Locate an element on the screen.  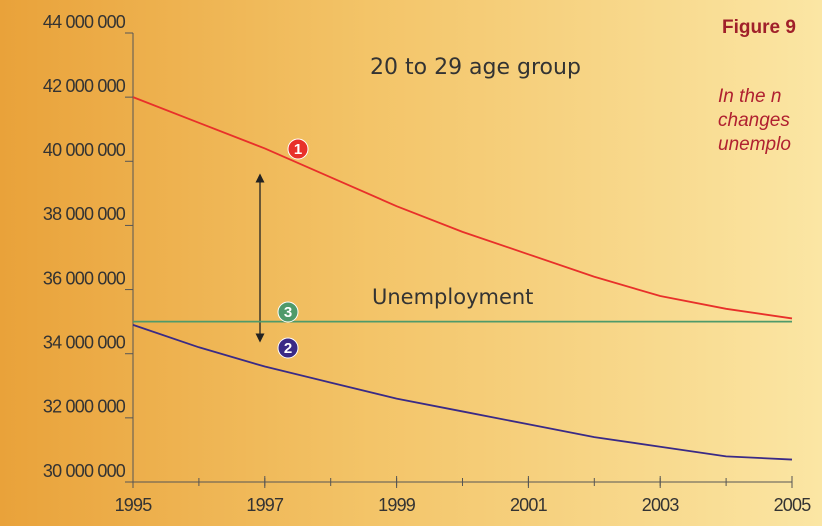
legend-label: 3 is located at coordinates (288, 312).